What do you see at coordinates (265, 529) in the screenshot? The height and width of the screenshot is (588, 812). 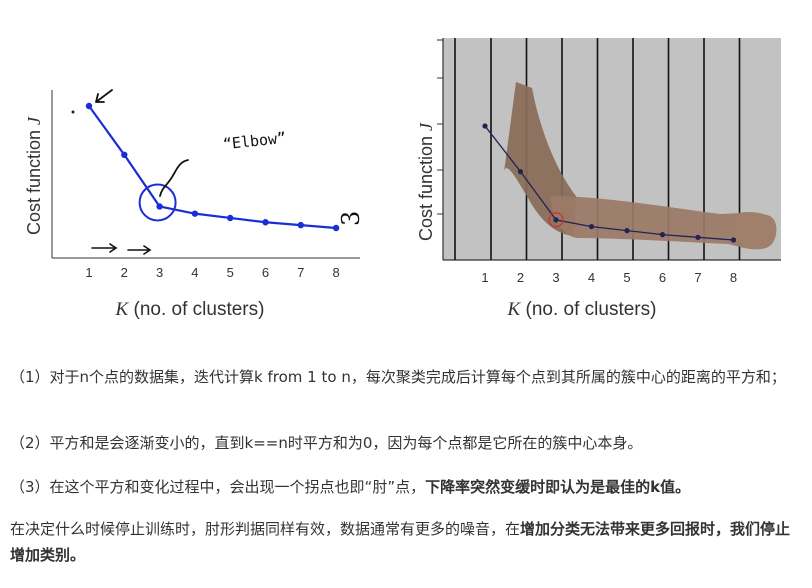 I see `paragraph-4-text: 在决定什么时候停止训练时，肘形判据同样有效，数据通常有更多的噪音，在` at bounding box center [265, 529].